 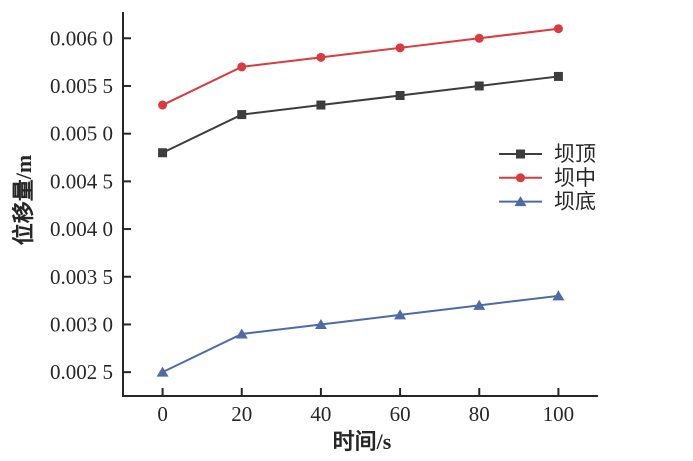 I want to click on y-axis-title: 位移量/m, so click(x=23, y=200).